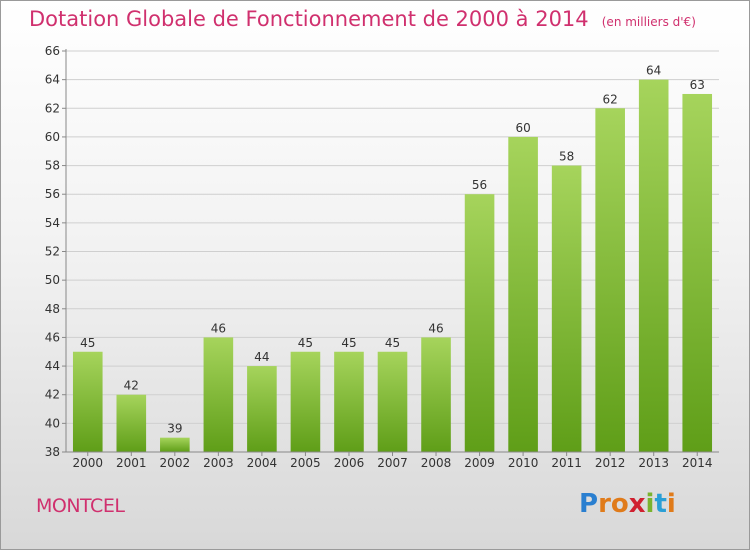  What do you see at coordinates (522, 128) in the screenshot?
I see `data-label: 60` at bounding box center [522, 128].